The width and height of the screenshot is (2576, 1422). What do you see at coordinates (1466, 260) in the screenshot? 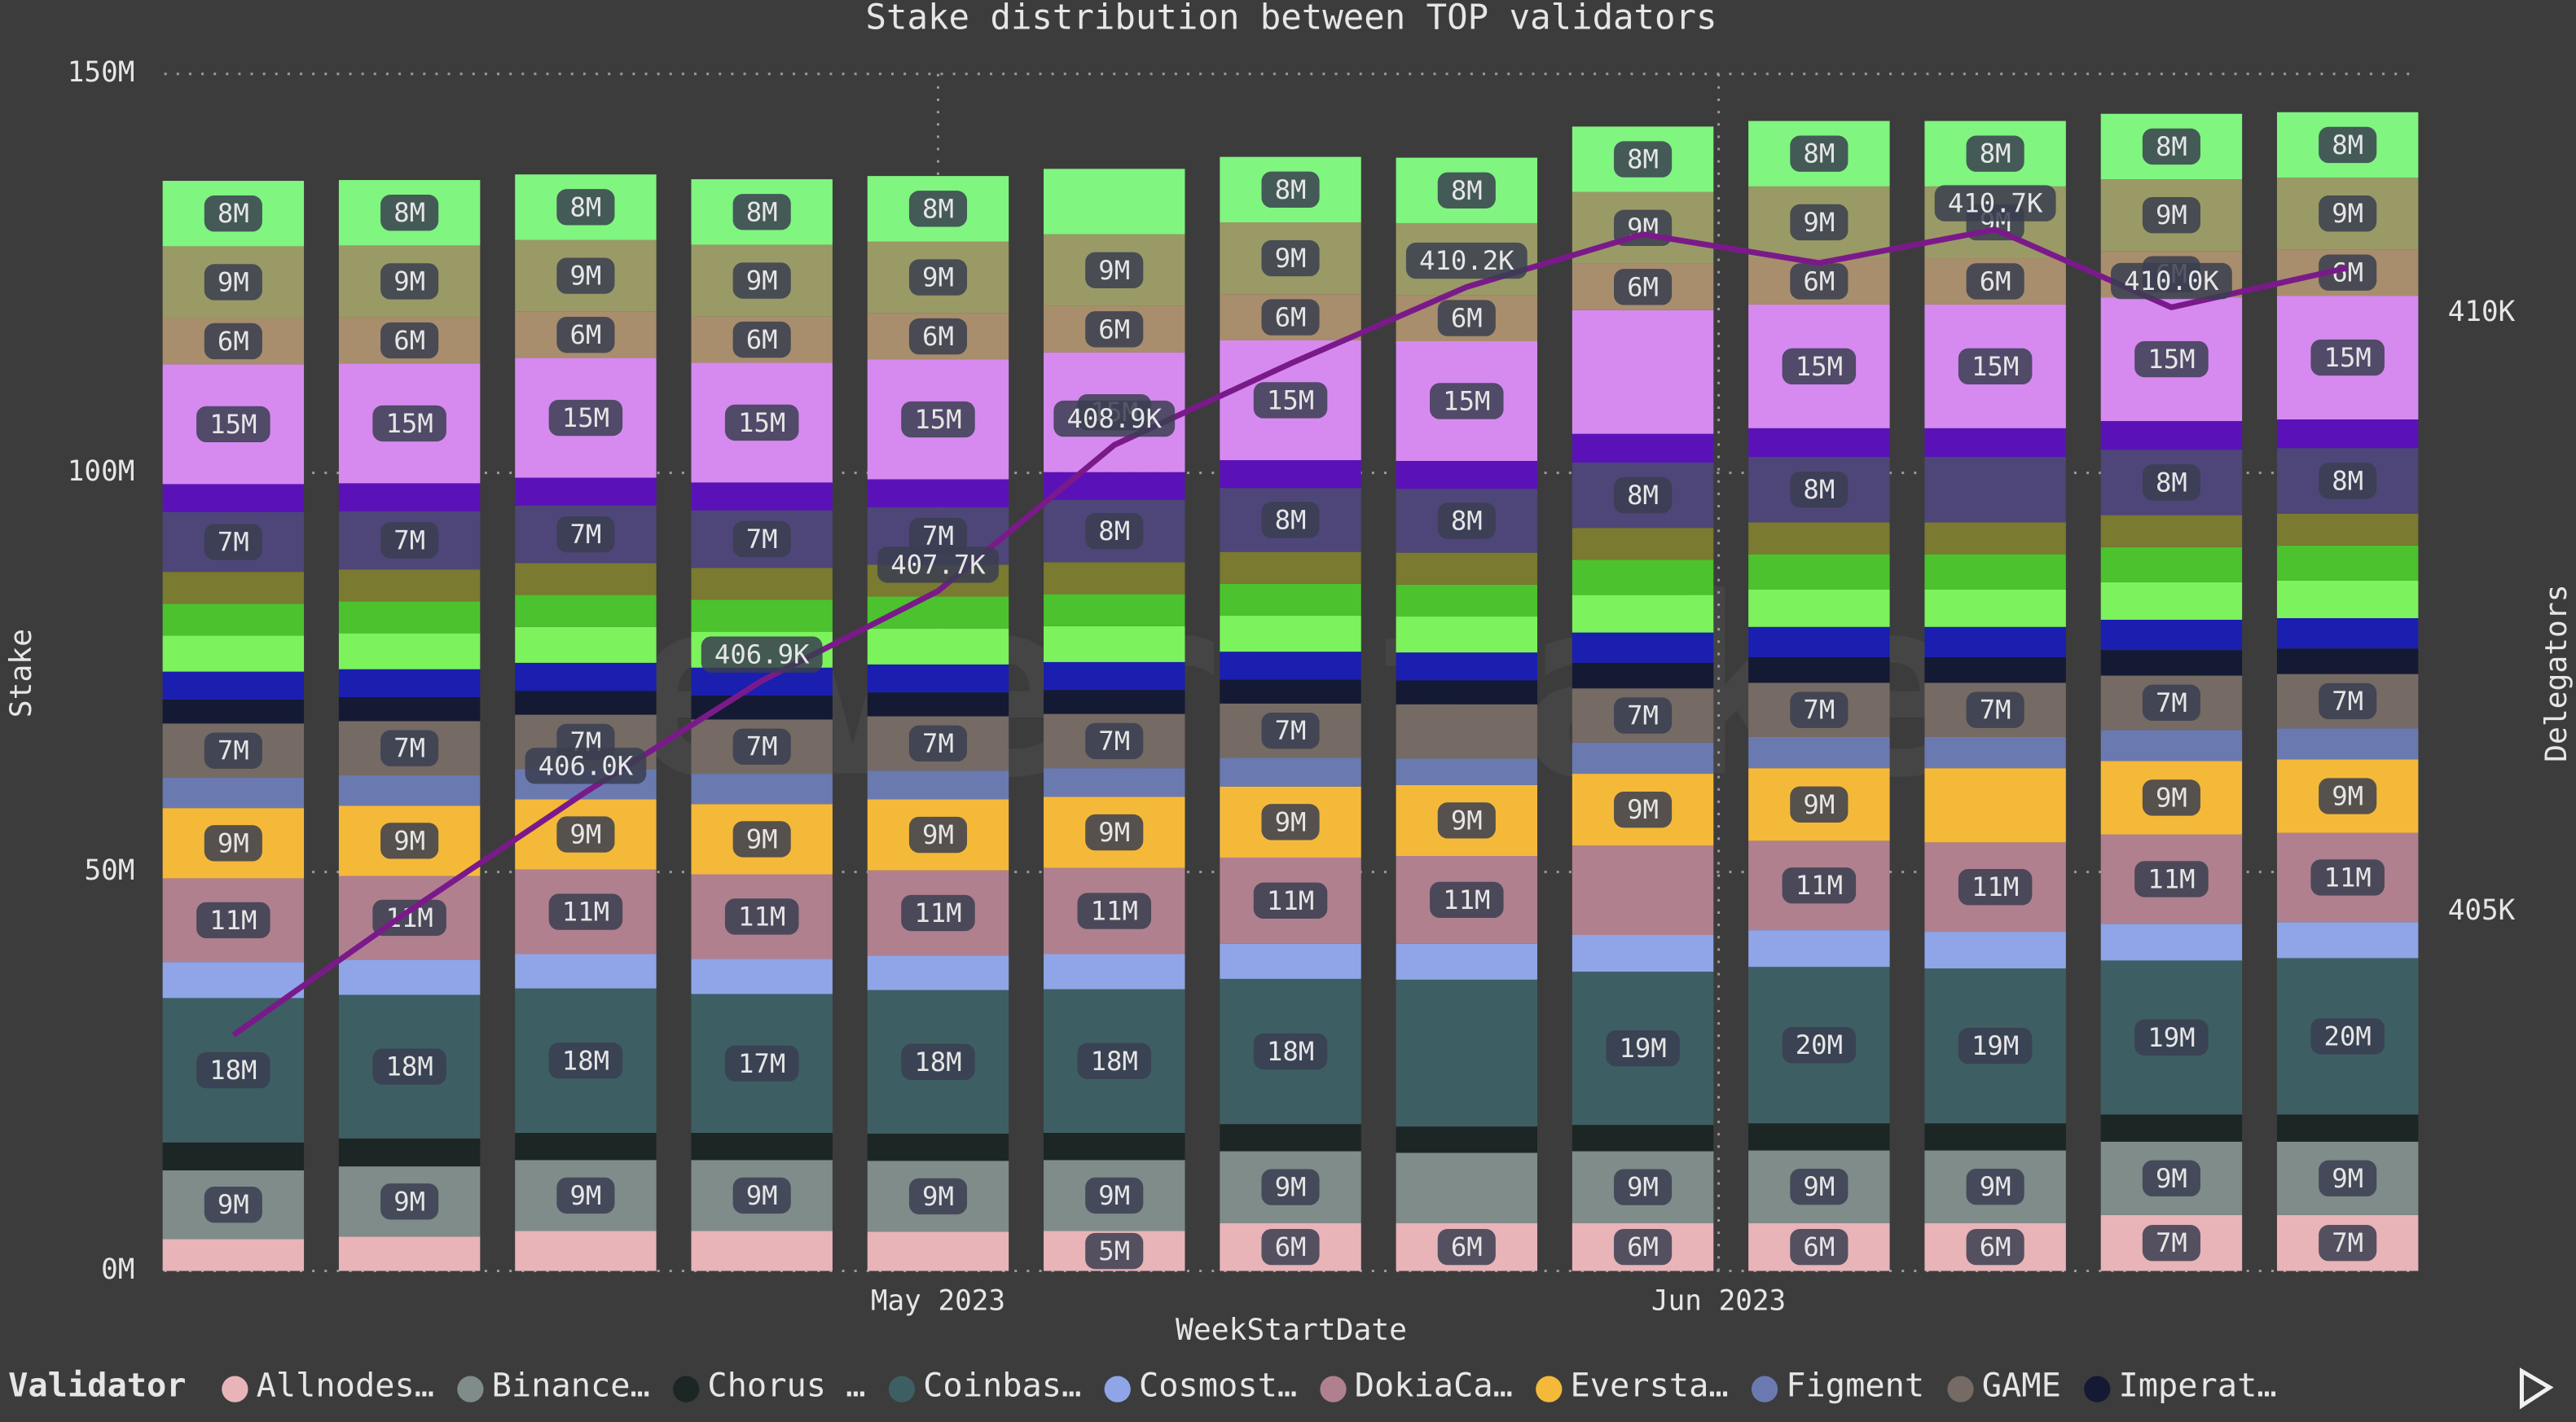
I see `data-label: 410.2K` at bounding box center [1466, 260].